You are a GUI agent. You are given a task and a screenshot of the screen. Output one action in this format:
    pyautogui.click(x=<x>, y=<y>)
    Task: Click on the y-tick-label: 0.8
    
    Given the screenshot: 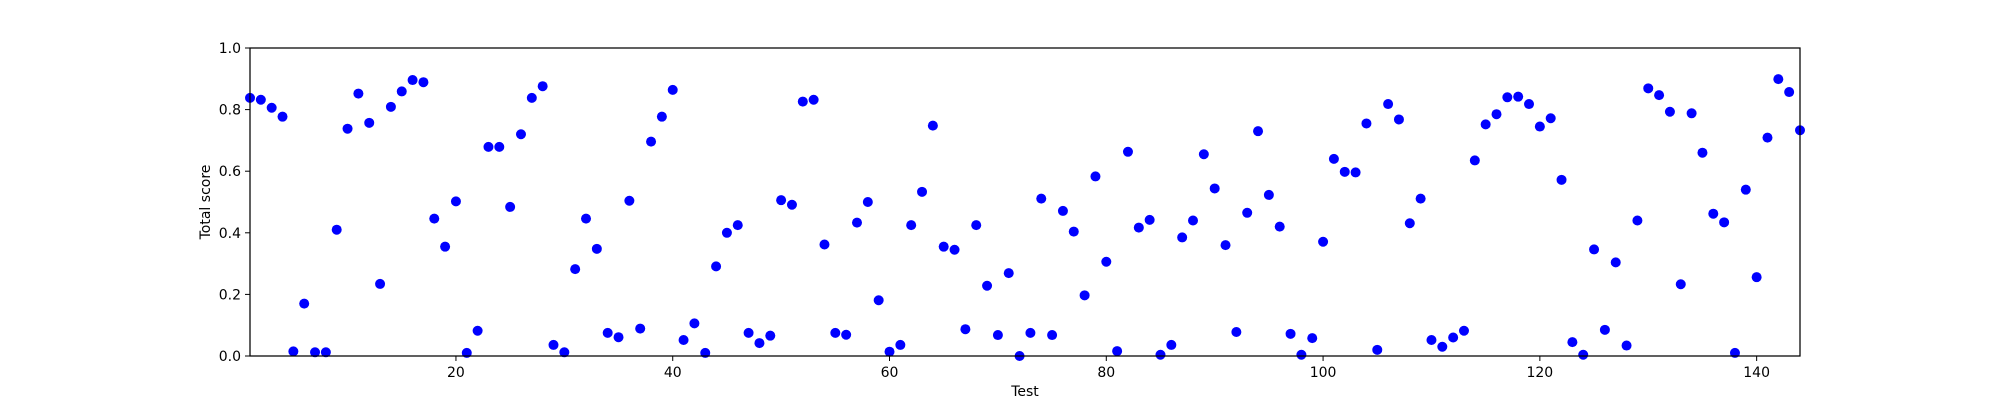 What is the action you would take?
    pyautogui.click(x=230, y=111)
    